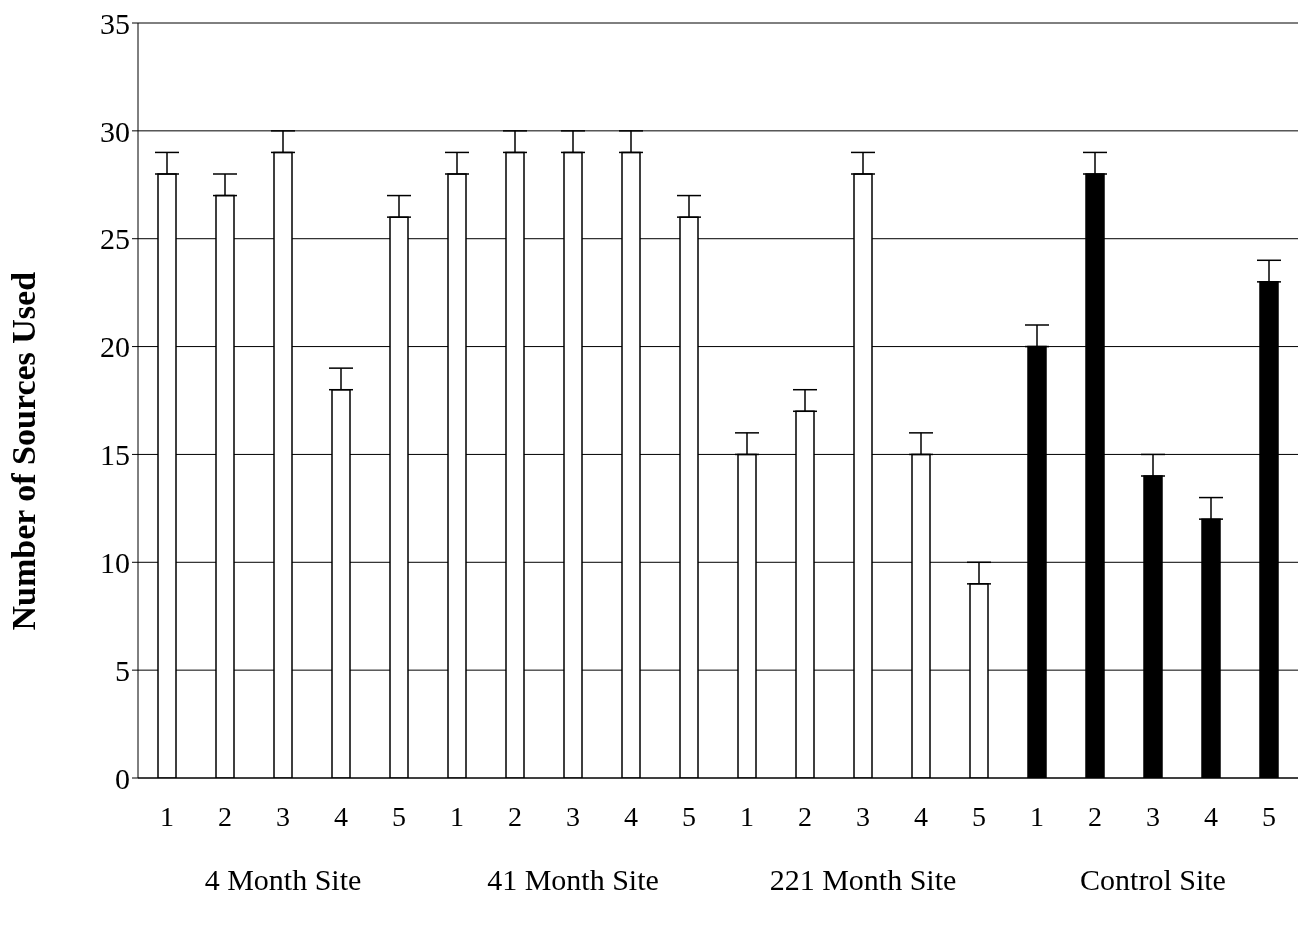 This screenshot has width=1315, height=939. Describe the element at coordinates (115, 239) in the screenshot. I see `y-tick-label: 25` at that location.